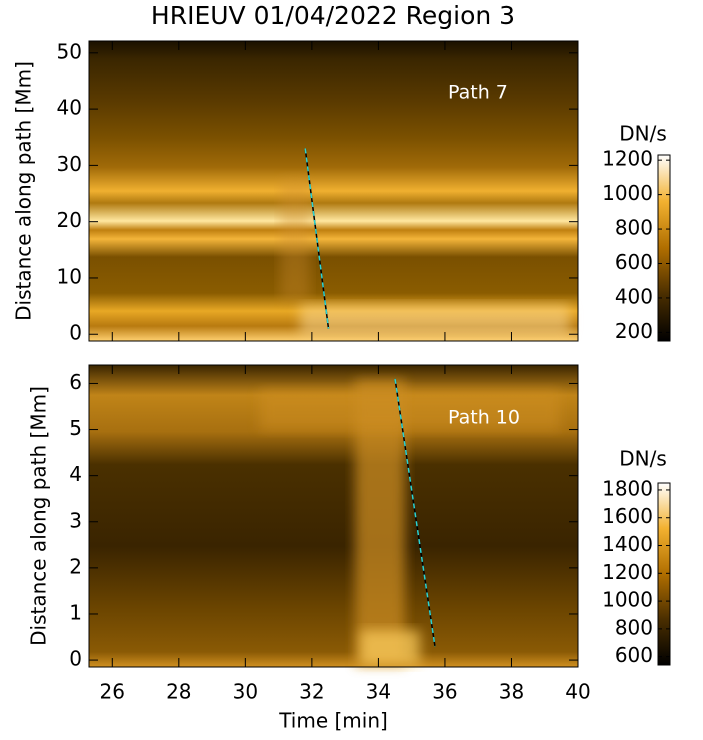 The height and width of the screenshot is (740, 703). I want to click on y-tick-label: 6, so click(75, 382).